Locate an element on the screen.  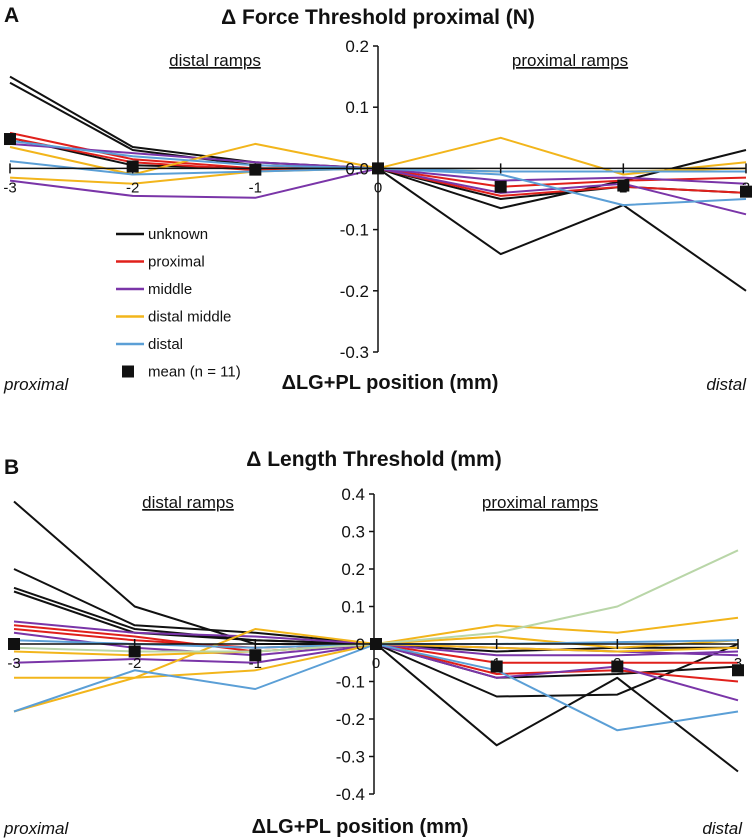
y-tick-label: 0.3 is located at coordinates (353, 532).